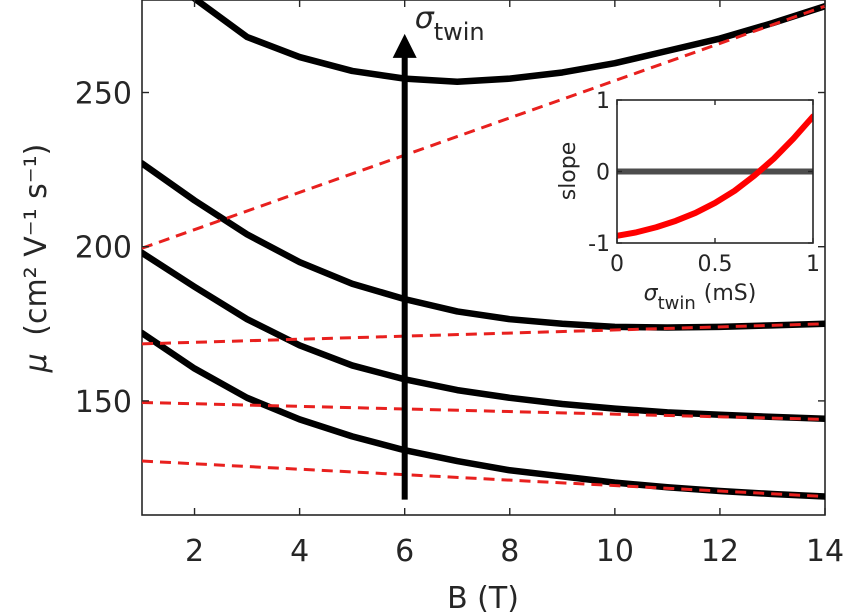 Image resolution: width=847 pixels, height=616 pixels. Describe the element at coordinates (700, 297) in the screenshot. I see `inset-x-axis-title: σtwin (mS)` at that location.